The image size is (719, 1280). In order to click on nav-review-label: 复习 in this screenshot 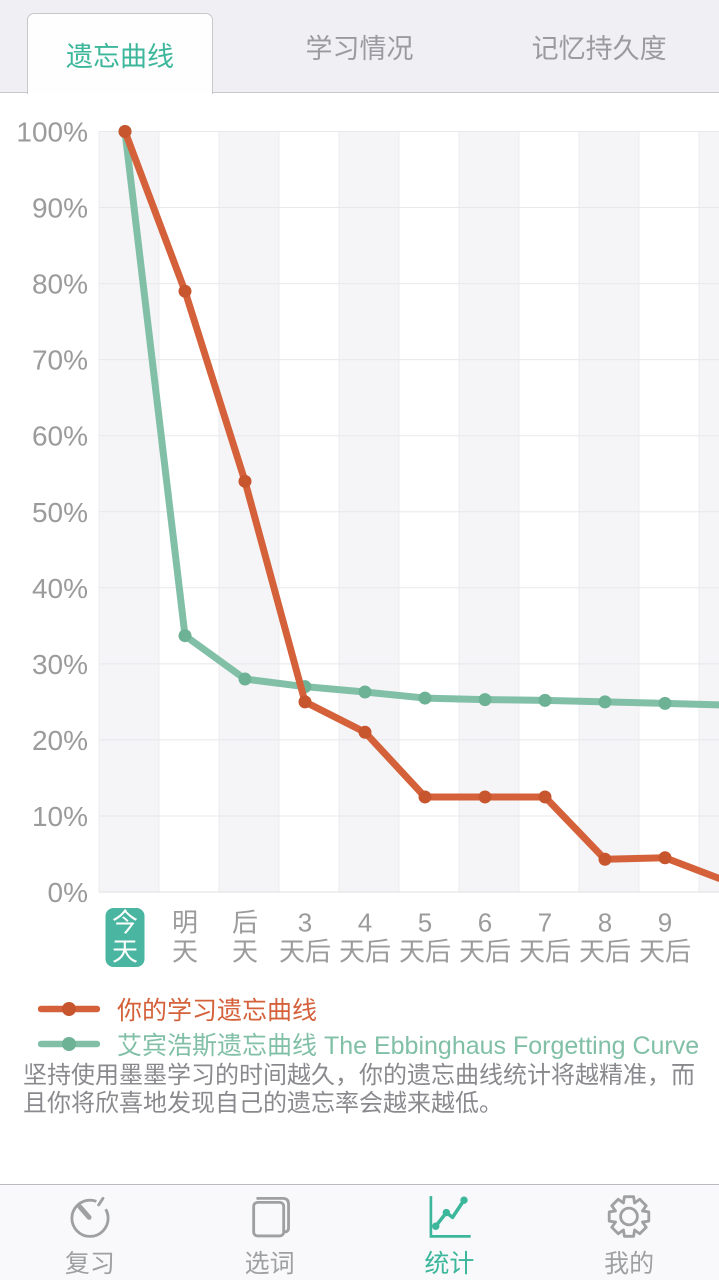, I will do `click(89, 1264)`.